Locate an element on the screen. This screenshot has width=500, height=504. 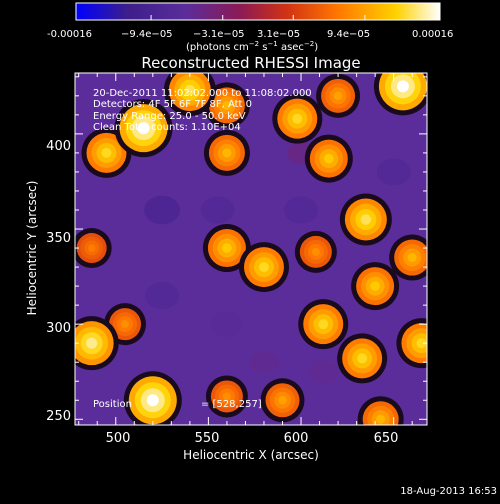
chart-title: Reconstructed RHESSI Image is located at coordinates (250, 63).